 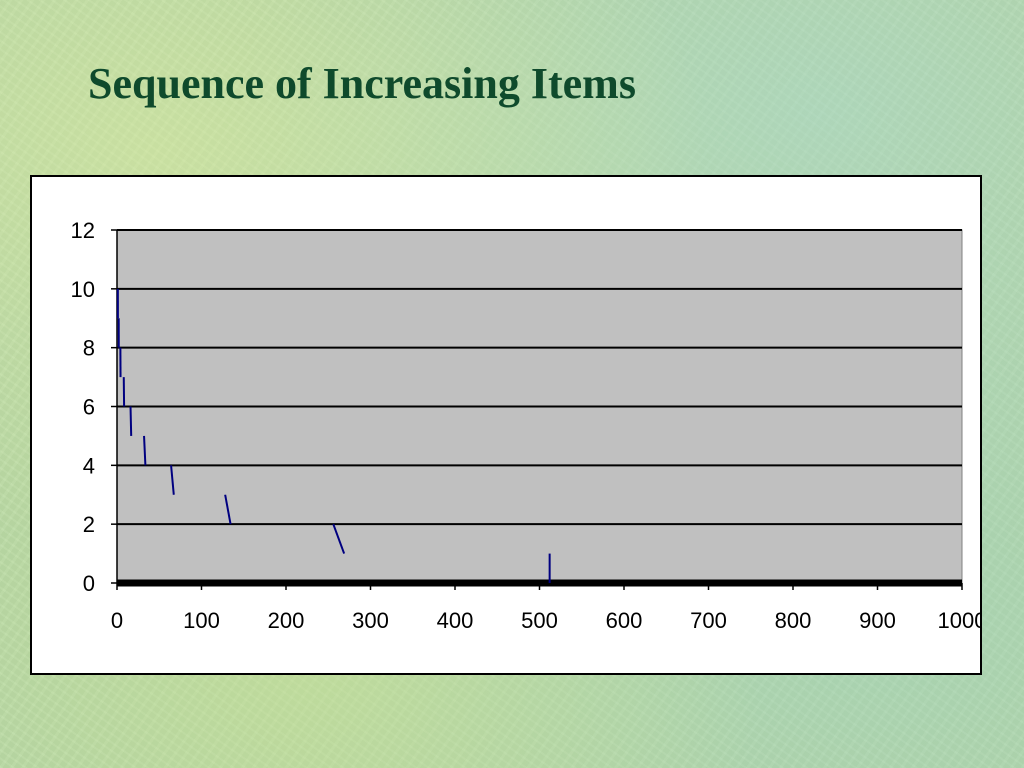 I want to click on x-tick-label: 400, so click(x=455, y=620).